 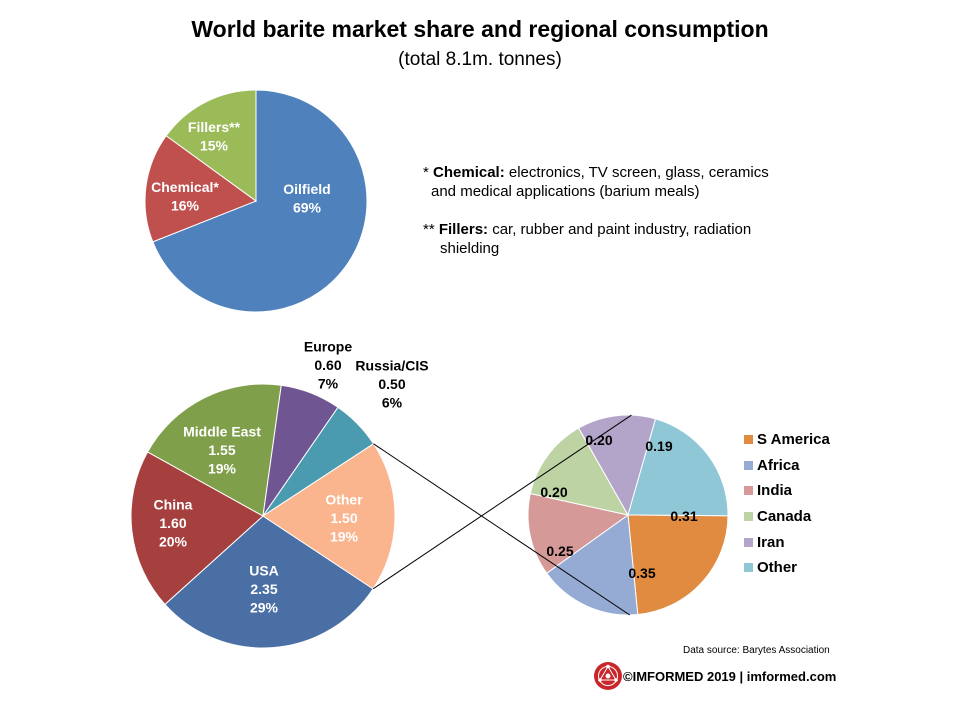 What do you see at coordinates (598, 440) in the screenshot?
I see `other-breakdown-label-3: 0.20` at bounding box center [598, 440].